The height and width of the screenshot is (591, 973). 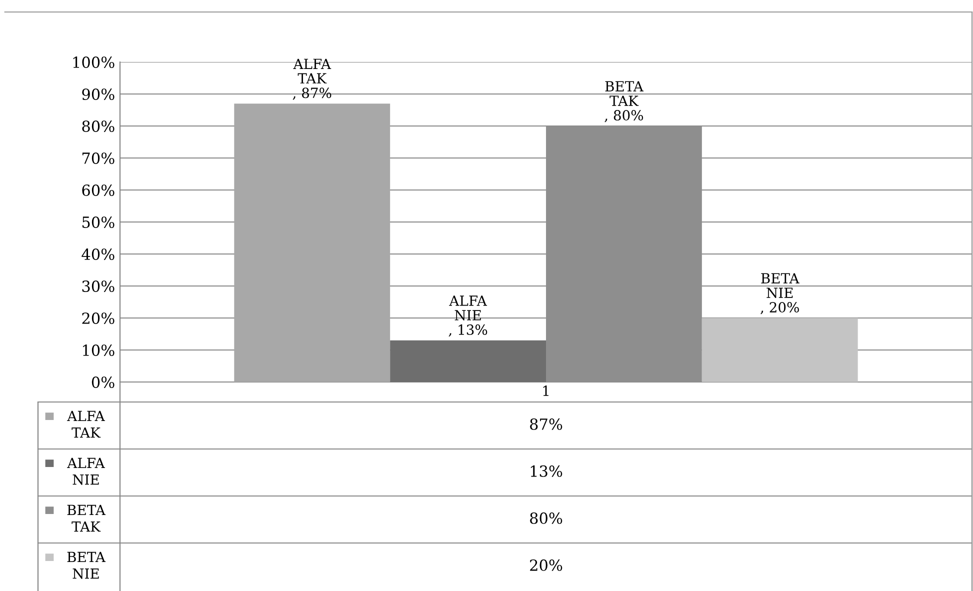 I want to click on y-tick-label: 70%, so click(x=98, y=158).